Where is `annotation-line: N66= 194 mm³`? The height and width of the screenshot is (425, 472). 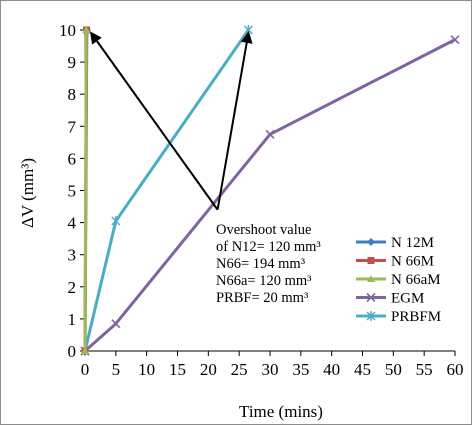 annotation-line: N66= 194 mm³ is located at coordinates (261, 264).